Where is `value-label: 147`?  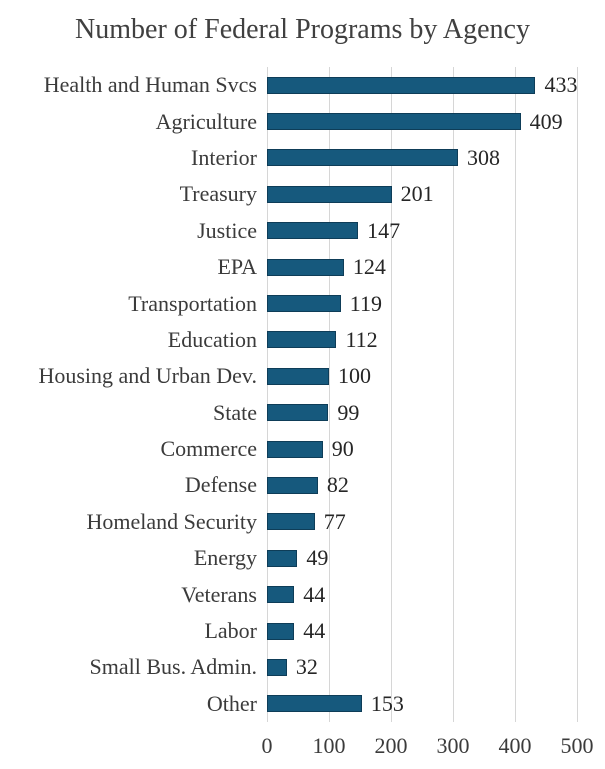
value-label: 147 is located at coordinates (384, 230).